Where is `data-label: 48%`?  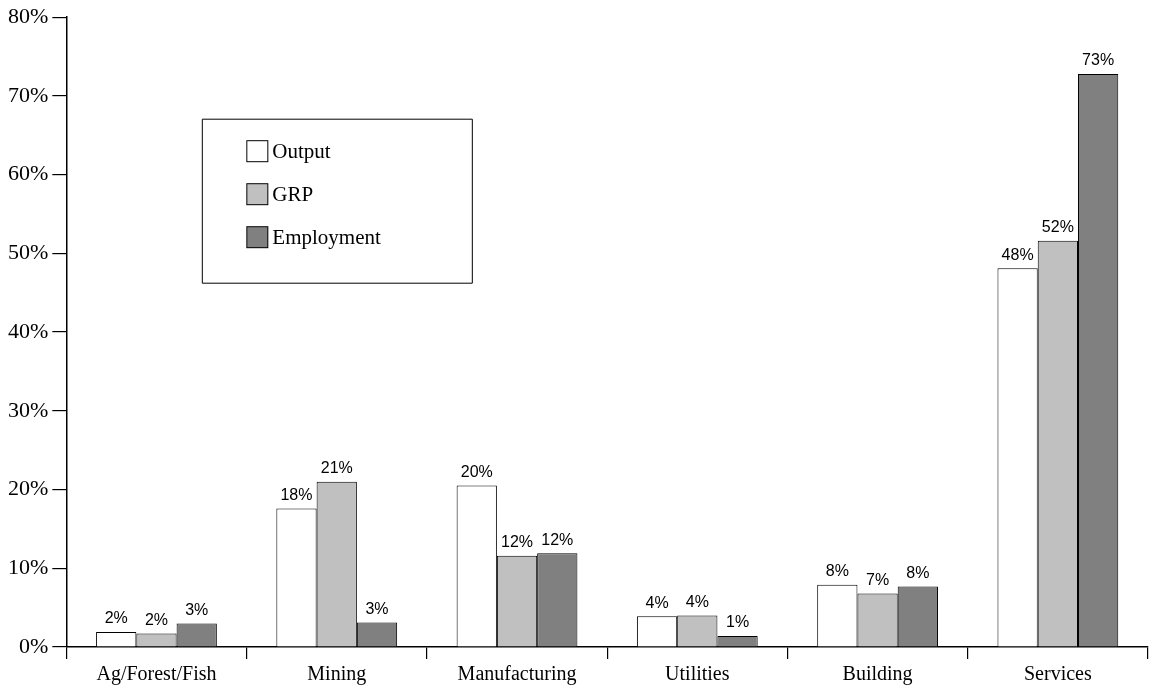 data-label: 48% is located at coordinates (1017, 254).